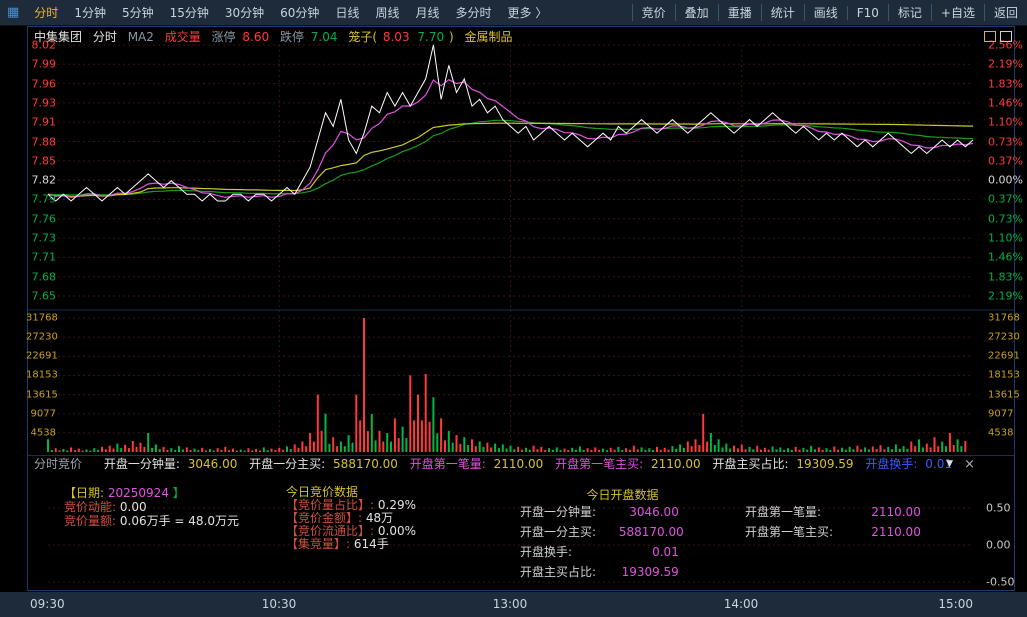 This screenshot has width=1027, height=617. Describe the element at coordinates (179, 521) in the screenshot. I see `bid-amount-value: 0.06万手 = 48.0万元` at that location.